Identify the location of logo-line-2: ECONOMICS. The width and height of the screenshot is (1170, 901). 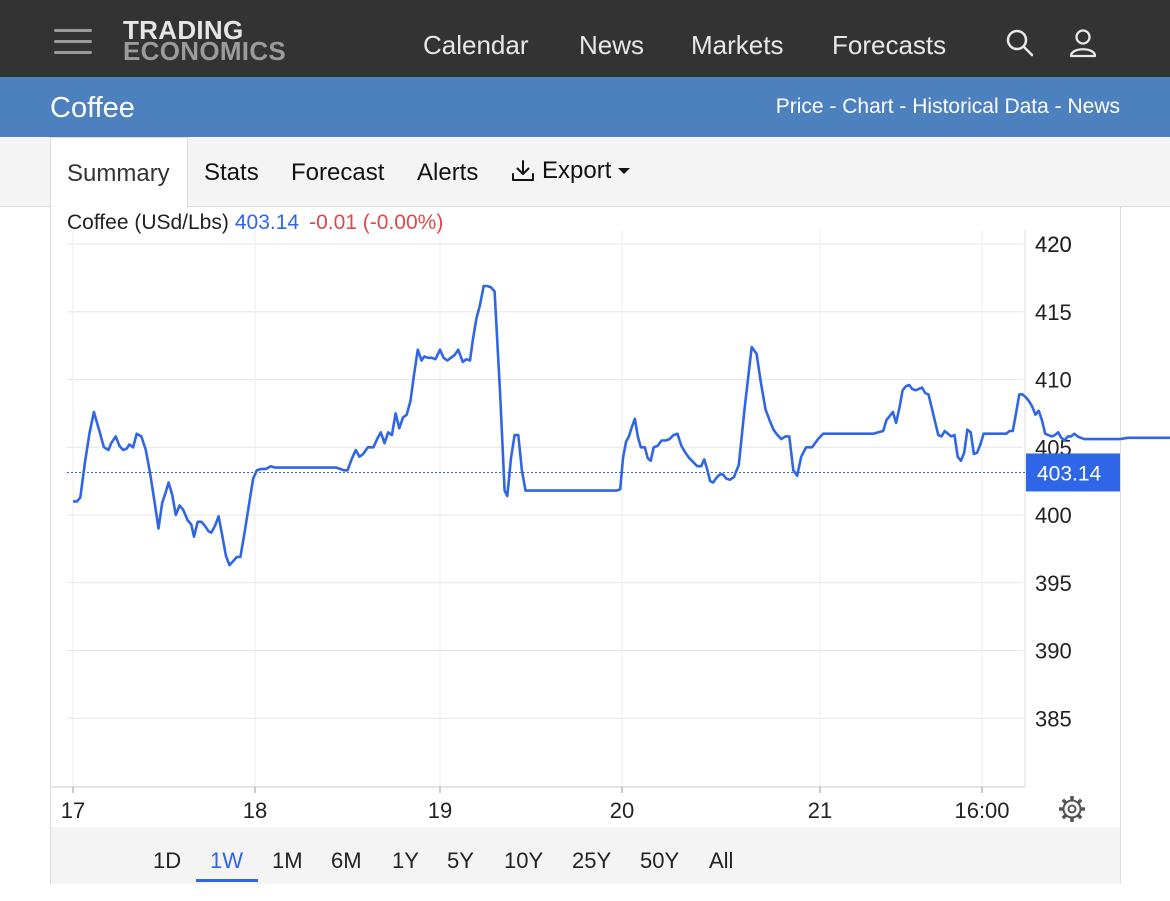
(205, 51).